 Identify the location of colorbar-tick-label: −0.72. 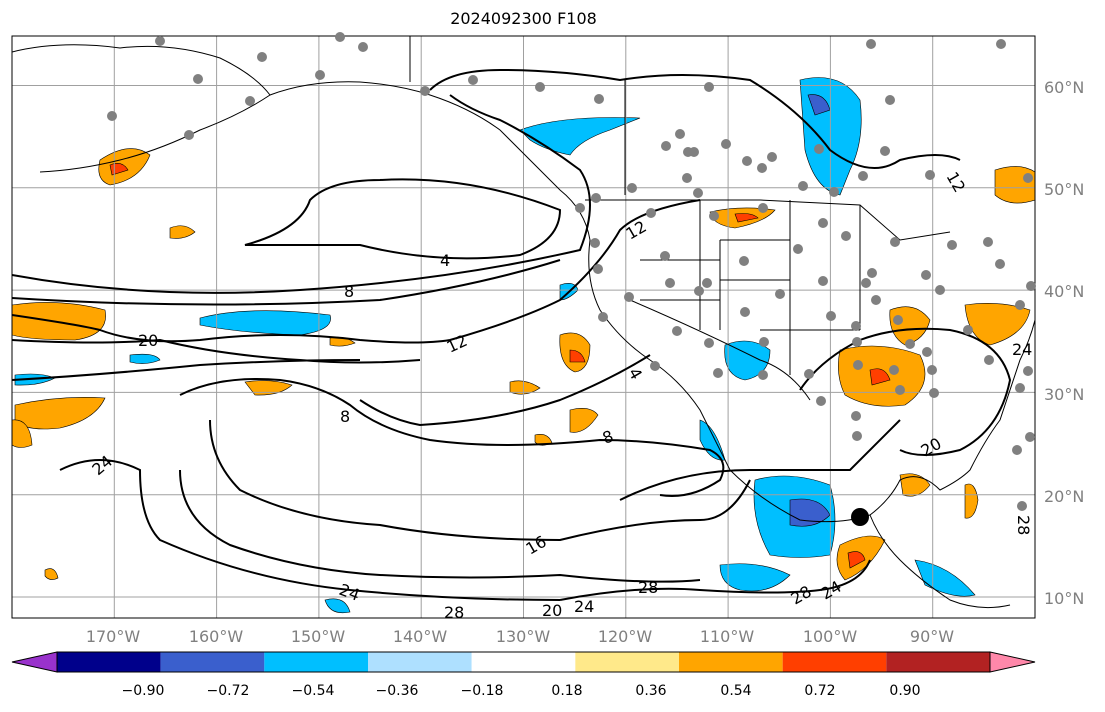
(228, 691).